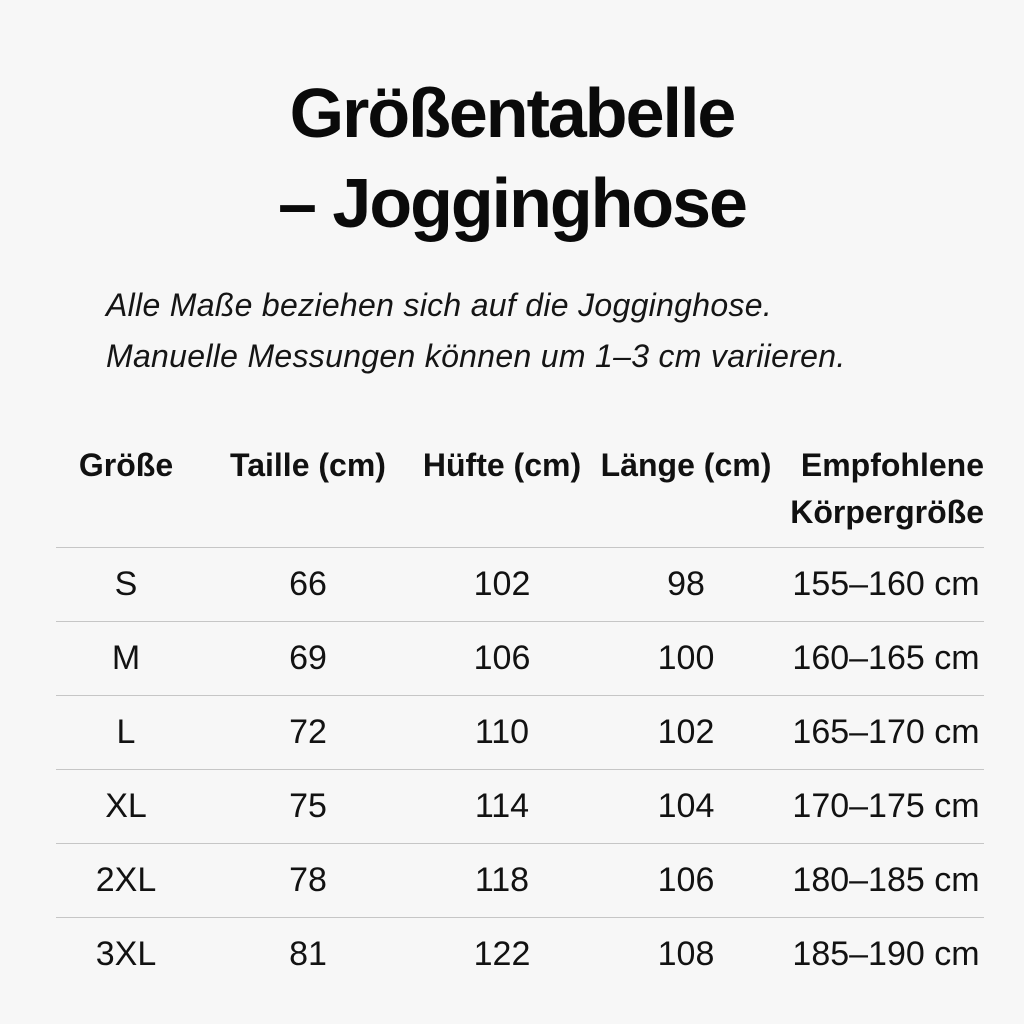 The height and width of the screenshot is (1024, 1024). I want to click on cell-length: 106, so click(686, 880).